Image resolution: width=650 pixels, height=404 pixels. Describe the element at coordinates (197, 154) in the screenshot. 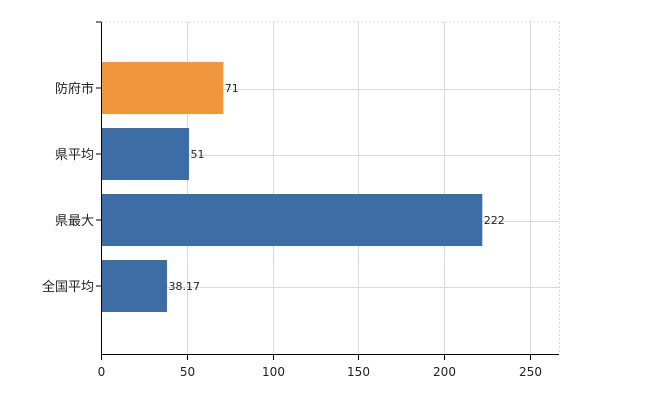

I see `value-label-1: 51` at that location.